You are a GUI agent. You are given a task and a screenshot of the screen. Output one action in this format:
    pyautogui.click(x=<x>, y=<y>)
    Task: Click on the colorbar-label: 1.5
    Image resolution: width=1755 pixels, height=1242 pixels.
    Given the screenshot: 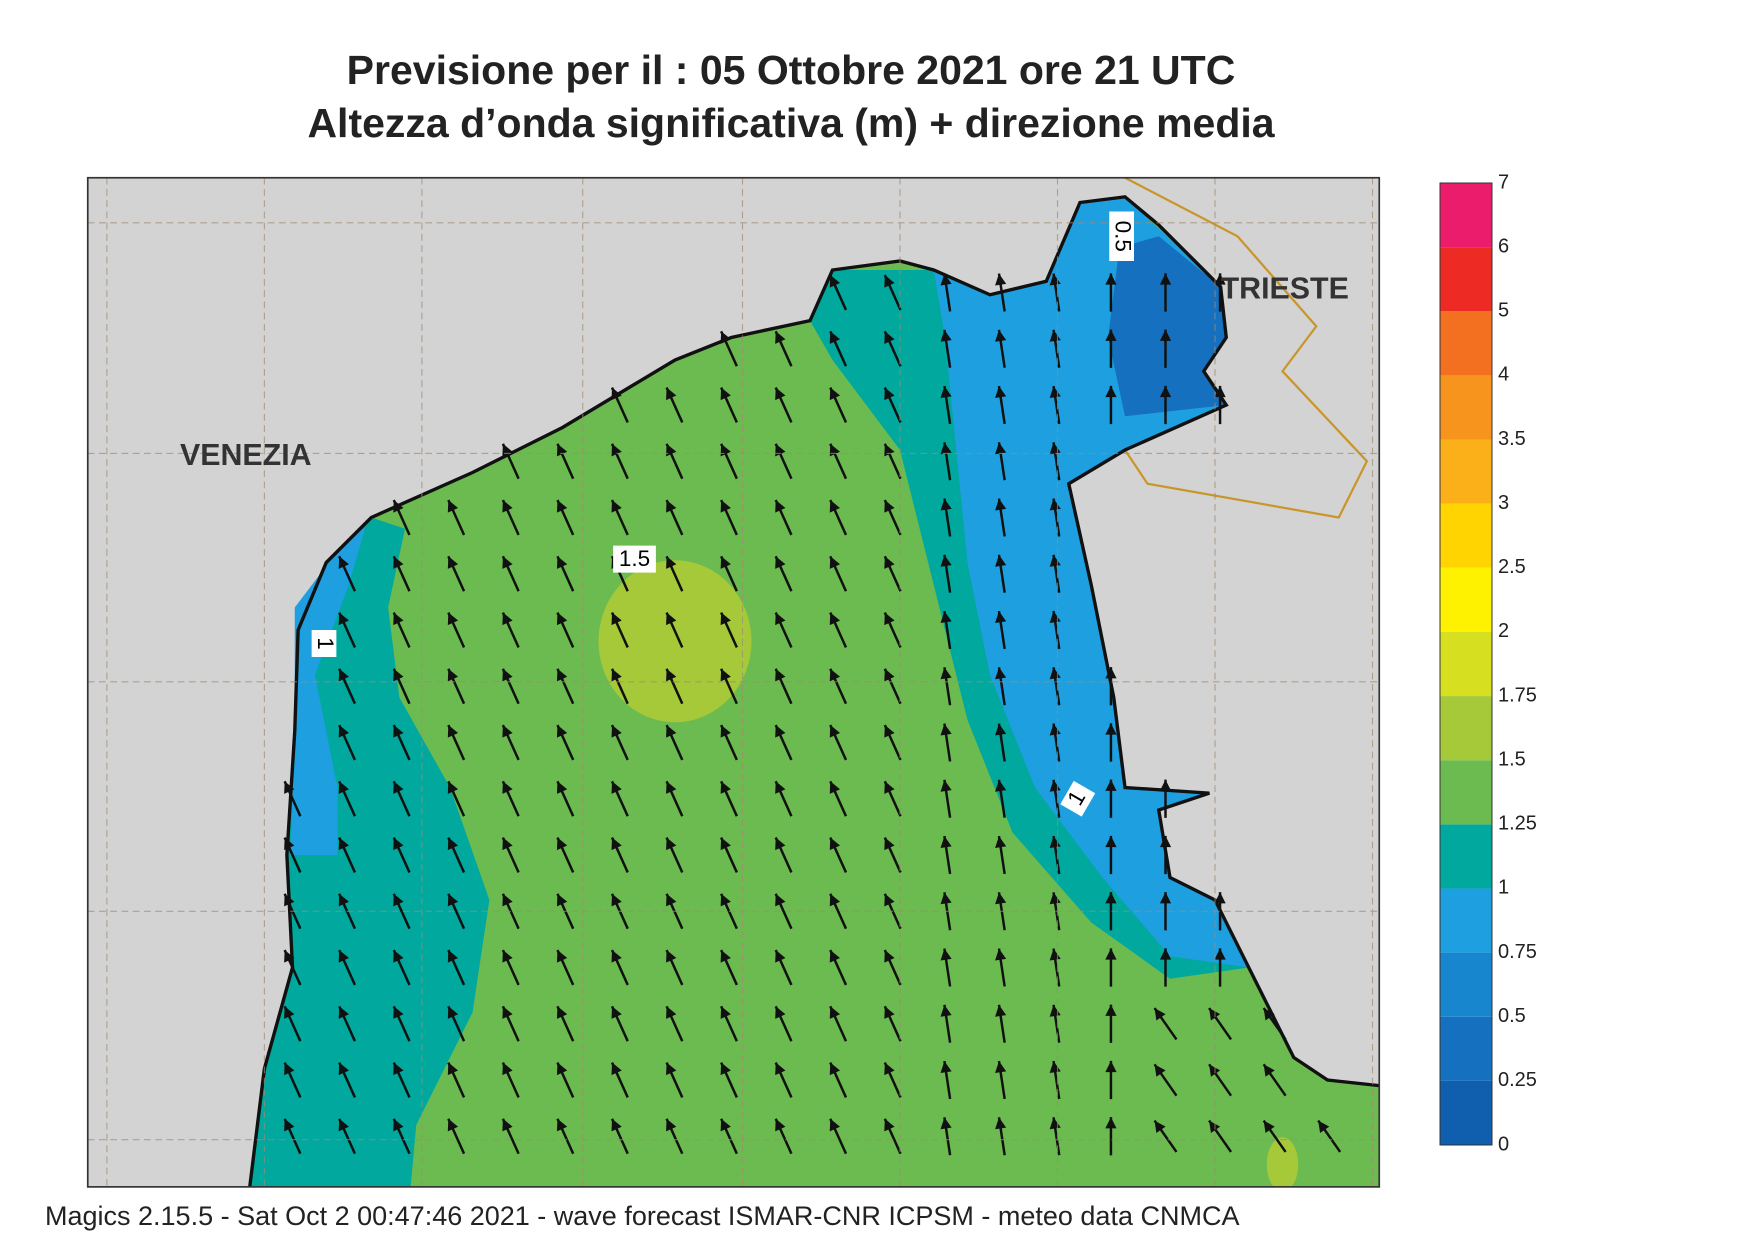 What is the action you would take?
    pyautogui.click(x=1512, y=759)
    